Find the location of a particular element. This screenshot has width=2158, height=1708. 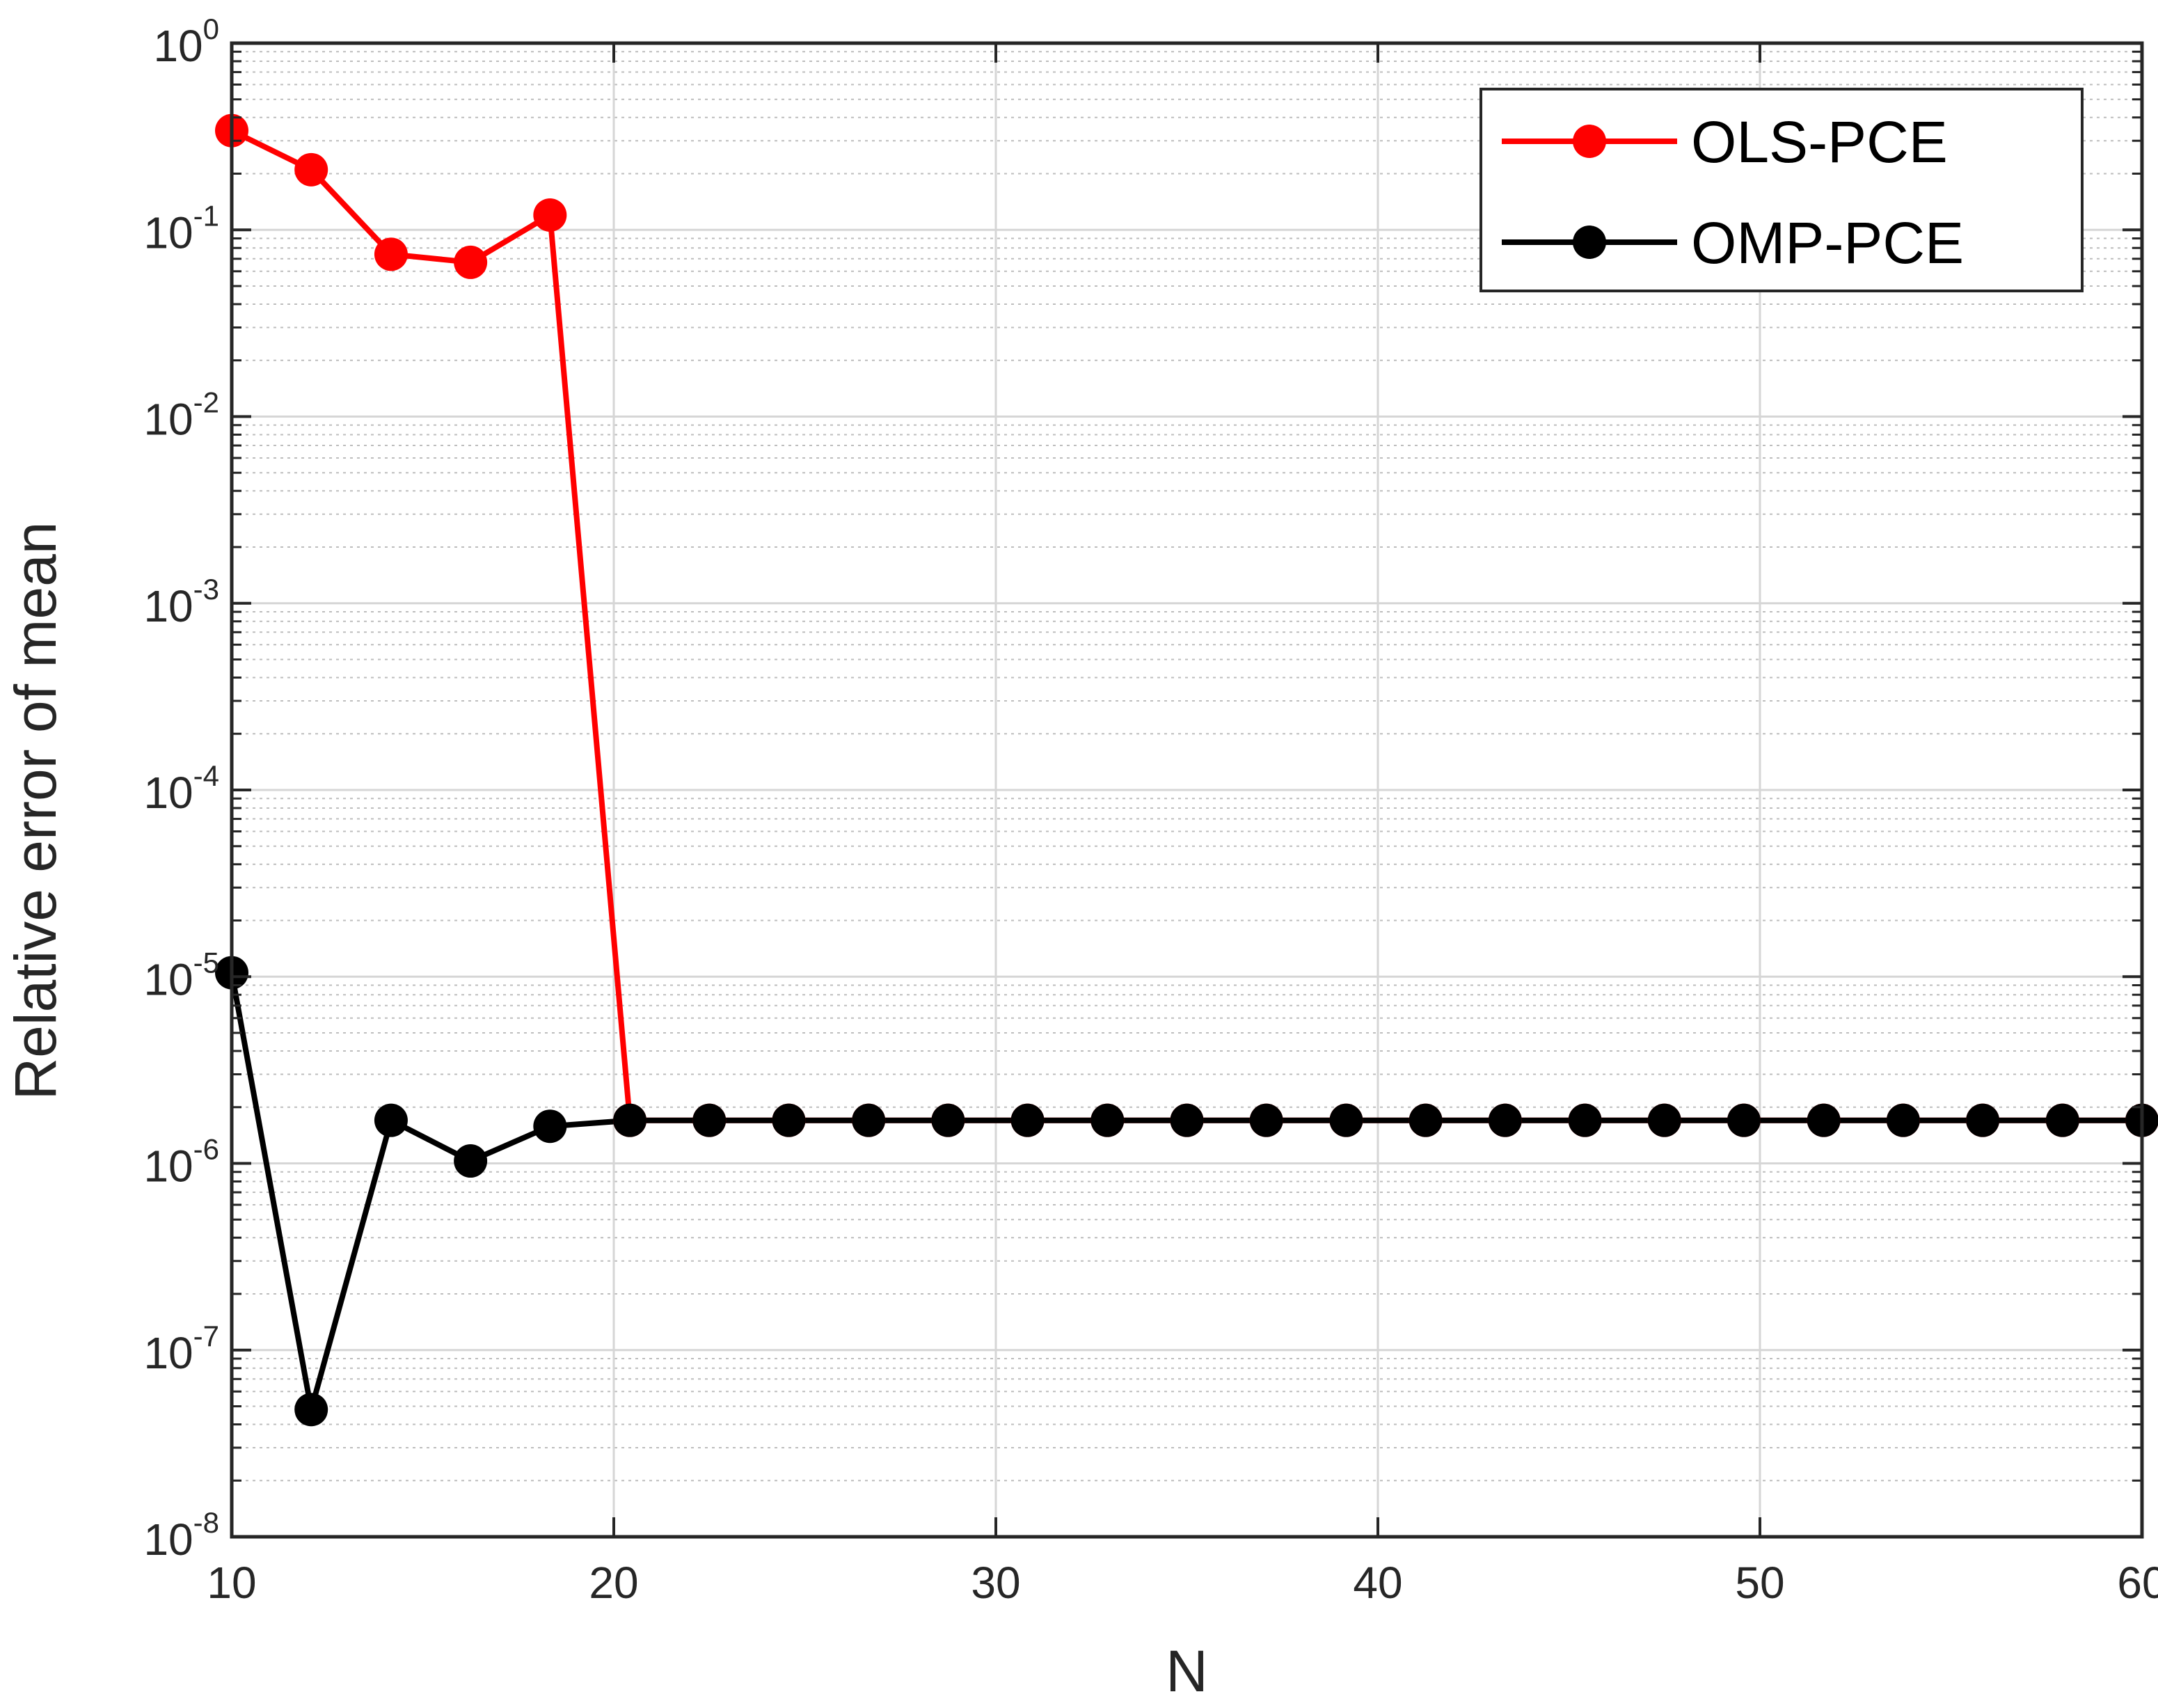

x-tick-label: 20 is located at coordinates (614, 1583).